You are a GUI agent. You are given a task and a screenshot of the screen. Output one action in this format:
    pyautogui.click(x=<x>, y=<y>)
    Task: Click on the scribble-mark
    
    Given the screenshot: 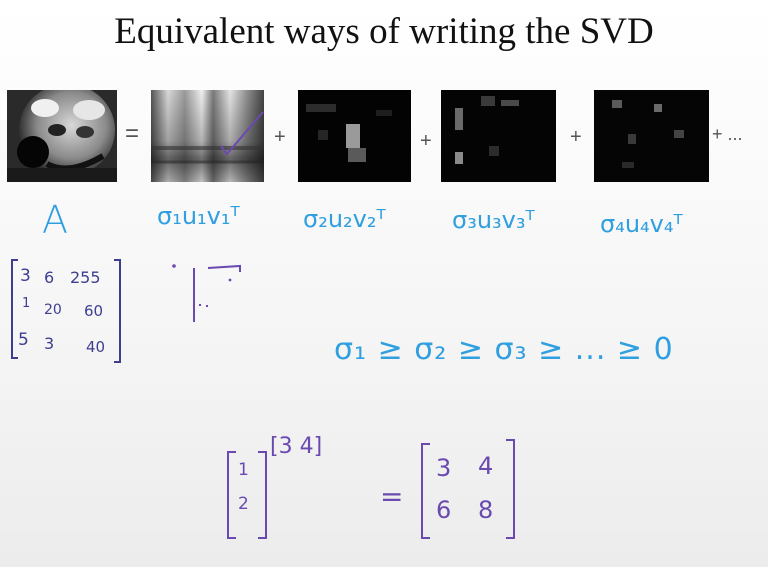 What is the action you would take?
    pyautogui.click(x=206, y=293)
    